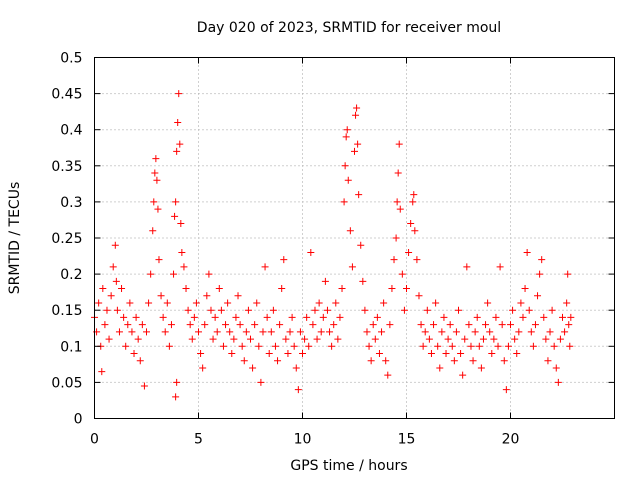 The width and height of the screenshot is (640, 480). I want to click on y-tick-label: 0.45, so click(66, 95).